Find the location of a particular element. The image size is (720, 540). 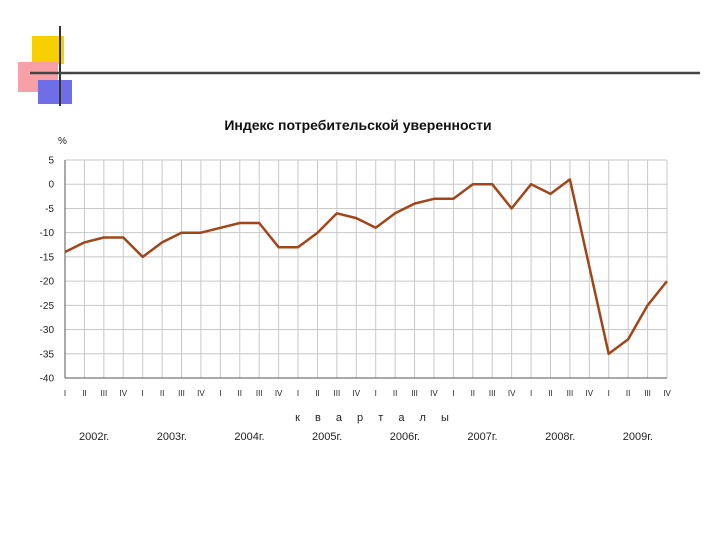

year-label: 2005г. is located at coordinates (327, 437).